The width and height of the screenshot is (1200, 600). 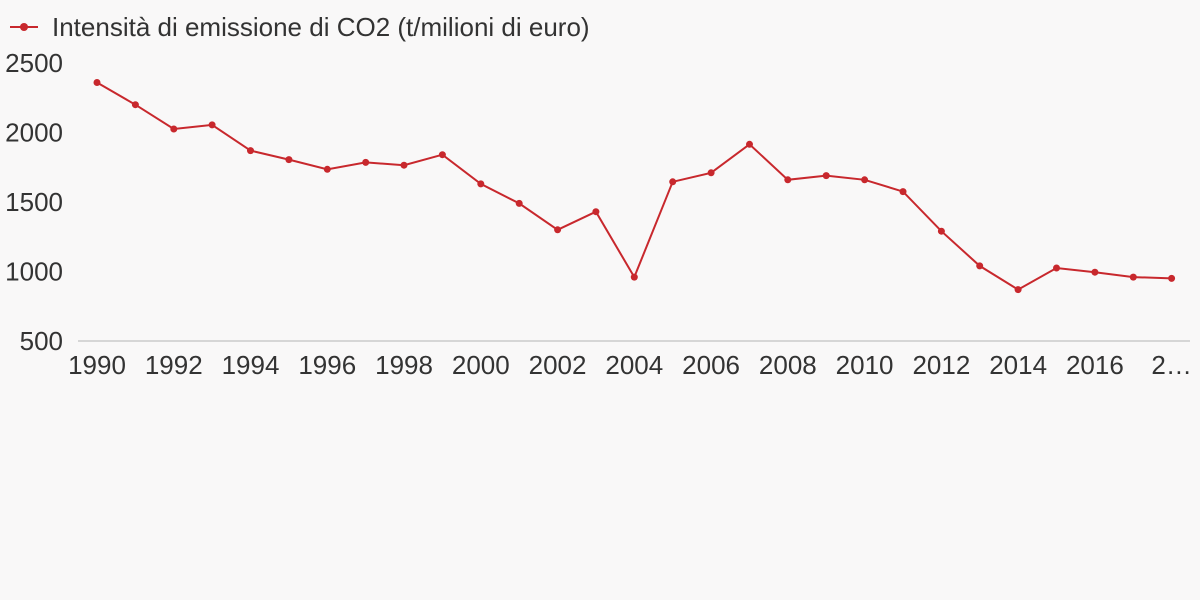 I want to click on legend-dot-marker, so click(x=24, y=27).